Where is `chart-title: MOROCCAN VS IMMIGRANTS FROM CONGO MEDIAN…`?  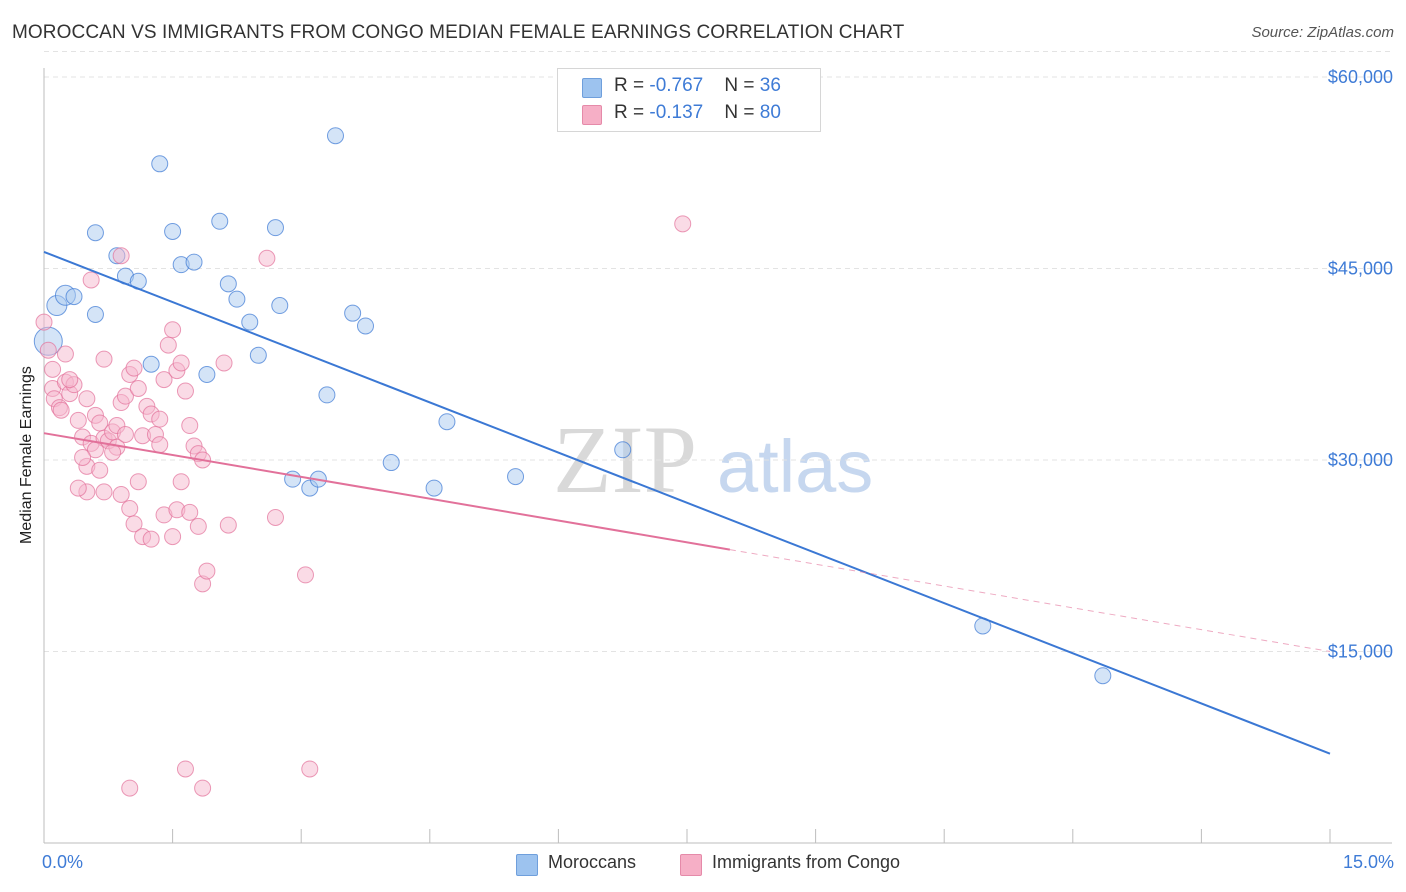
chart-title: MOROCCAN VS IMMIGRANTS FROM CONGO MEDIAN… is located at coordinates (458, 32).